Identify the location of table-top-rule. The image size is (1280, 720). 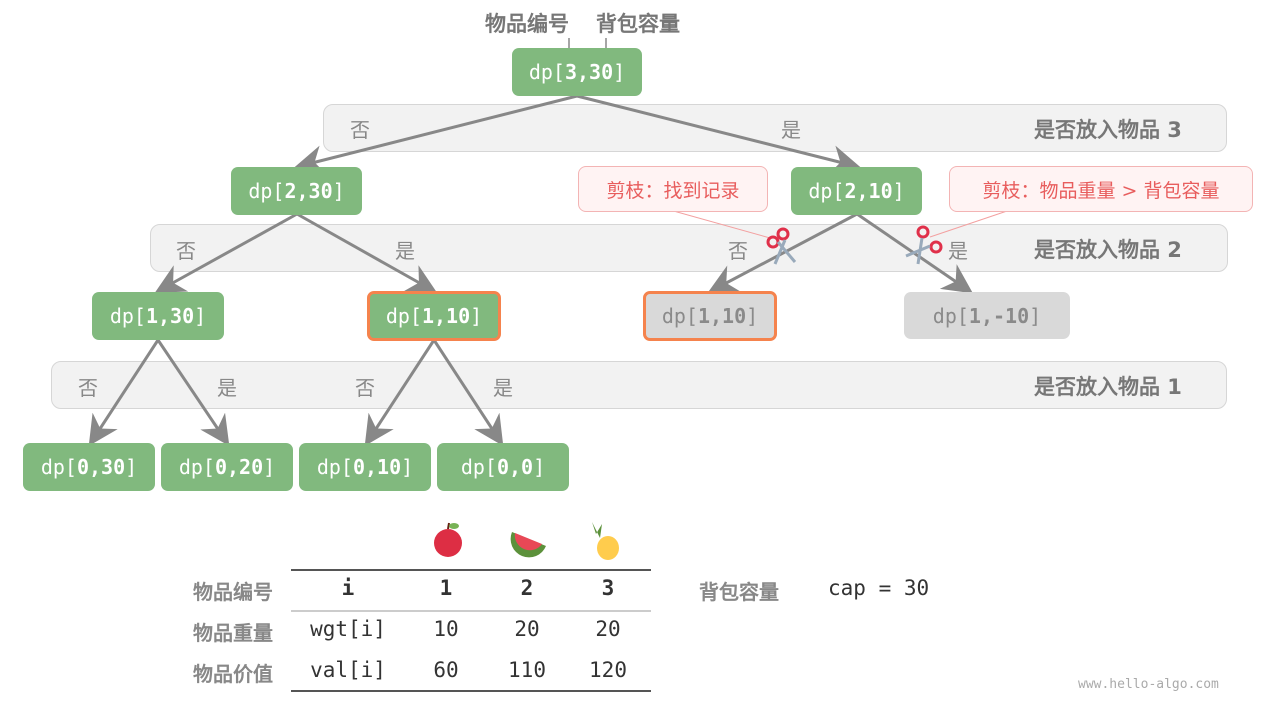
(471, 570).